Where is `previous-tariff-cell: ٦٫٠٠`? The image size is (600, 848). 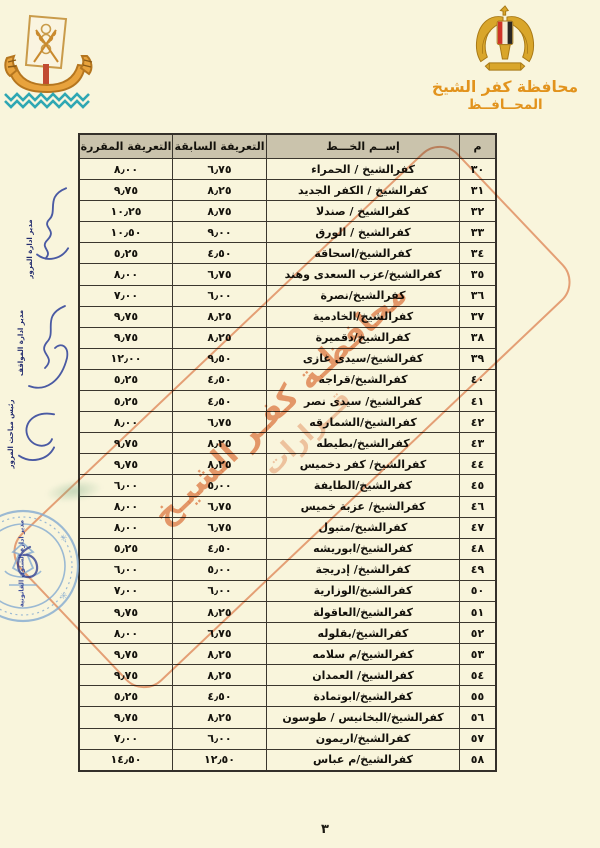 previous-tariff-cell: ٦٫٠٠ is located at coordinates (219, 590).